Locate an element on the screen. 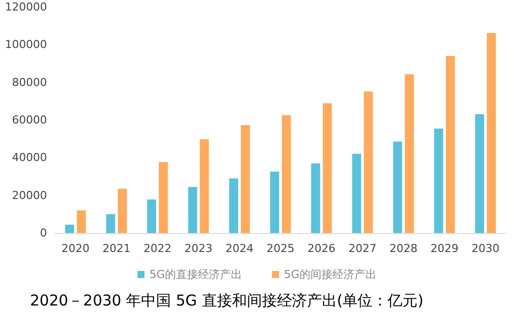  x-tick-label: 2022 is located at coordinates (158, 248).